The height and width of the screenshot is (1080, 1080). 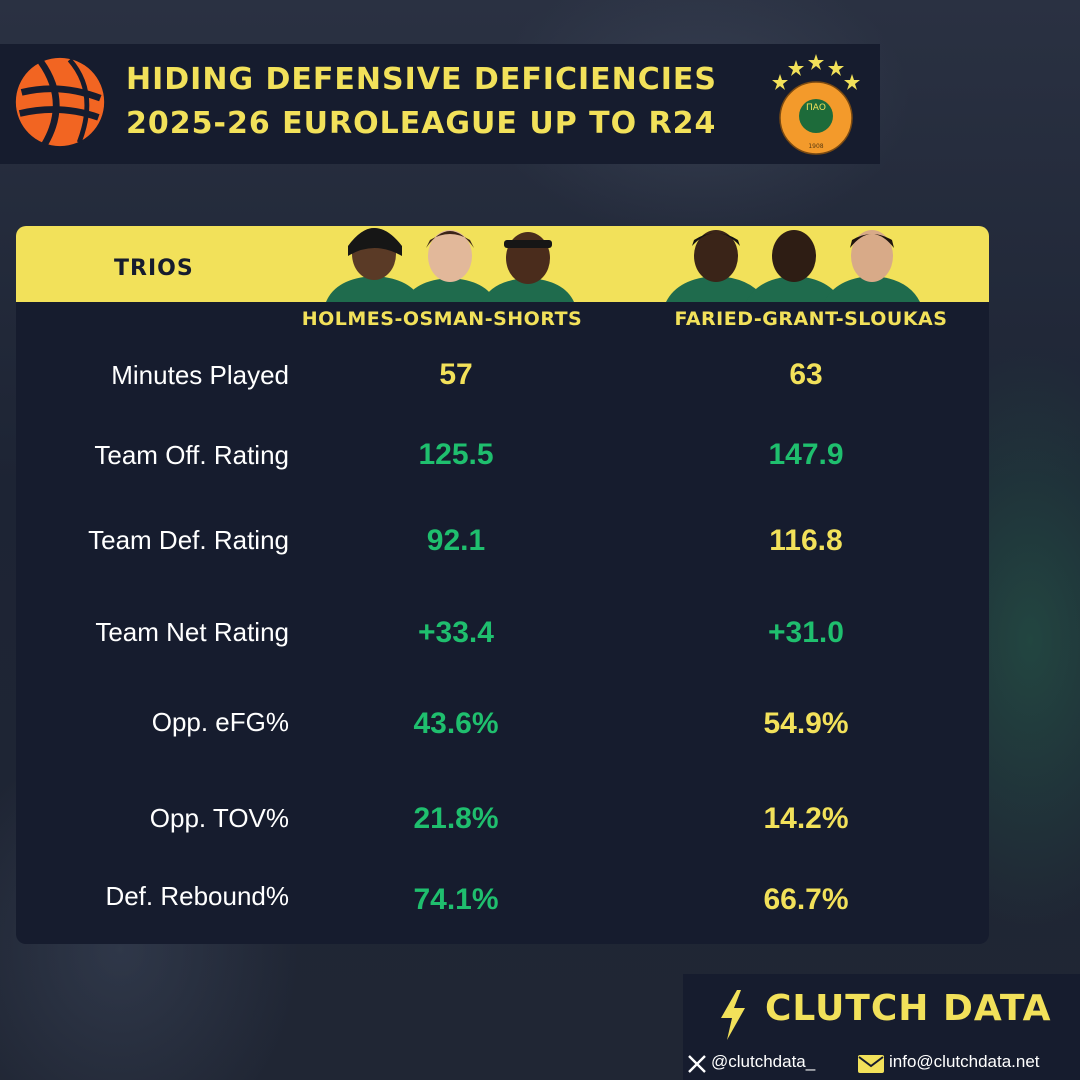 I want to click on trio-1-value: 125.5, so click(x=456, y=454).